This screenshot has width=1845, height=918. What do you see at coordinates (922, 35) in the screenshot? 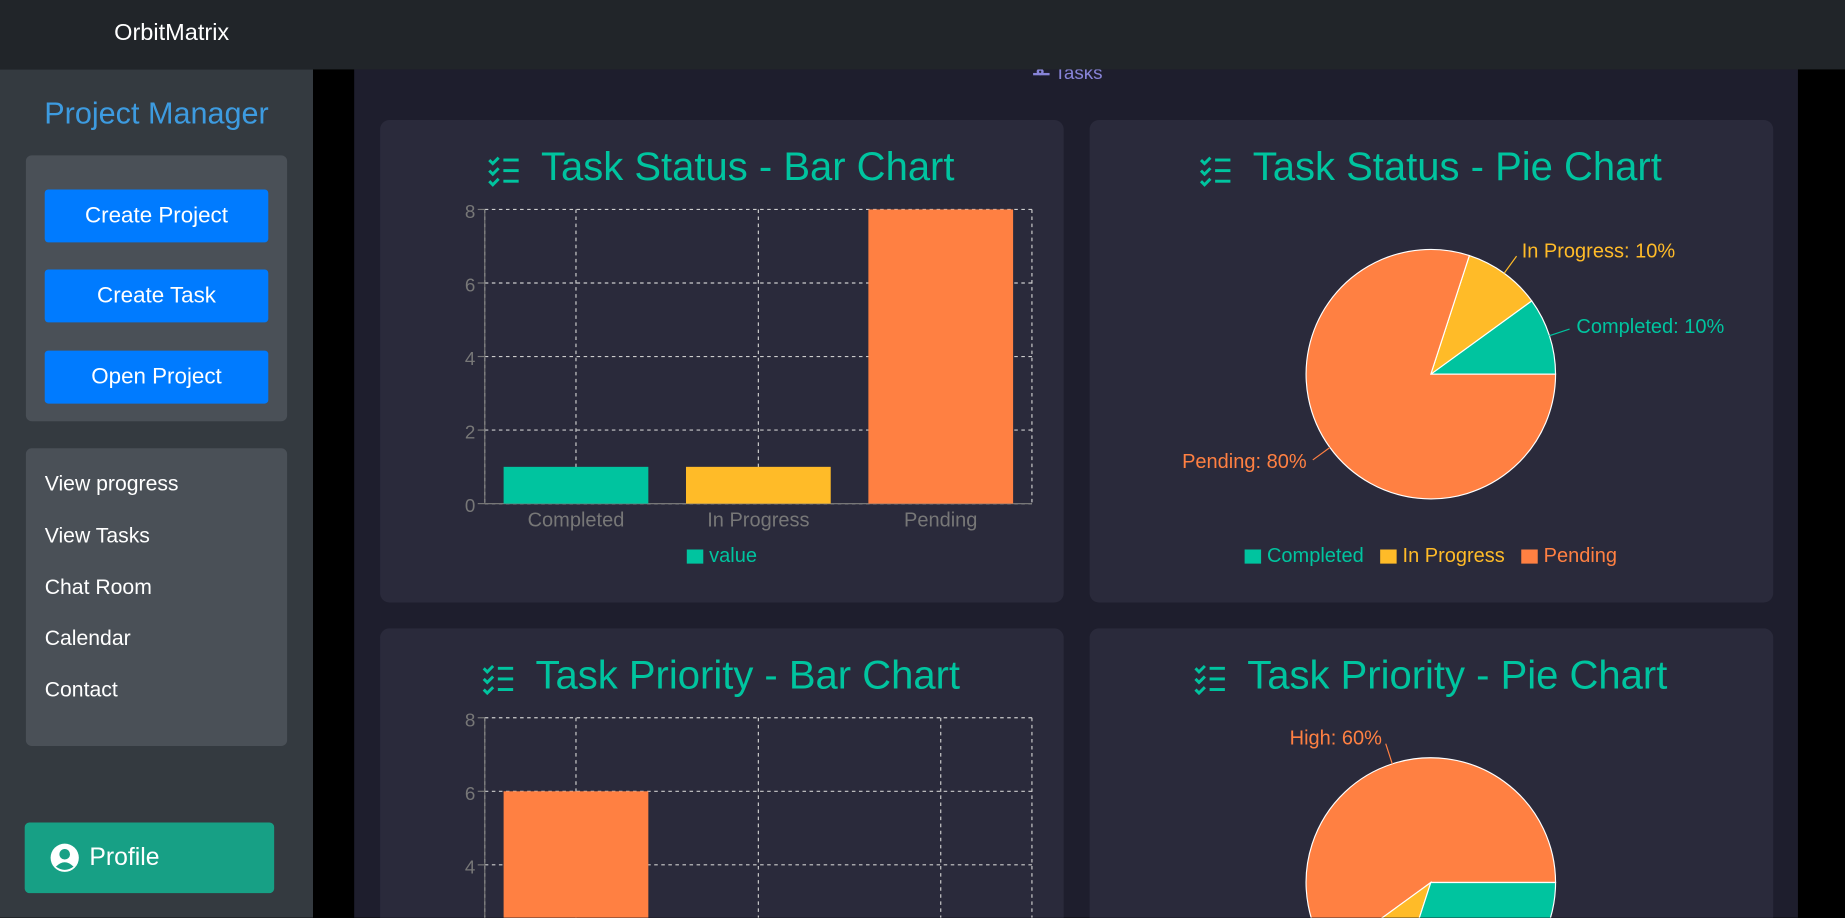
I see `header: OrbitMatrix` at bounding box center [922, 35].